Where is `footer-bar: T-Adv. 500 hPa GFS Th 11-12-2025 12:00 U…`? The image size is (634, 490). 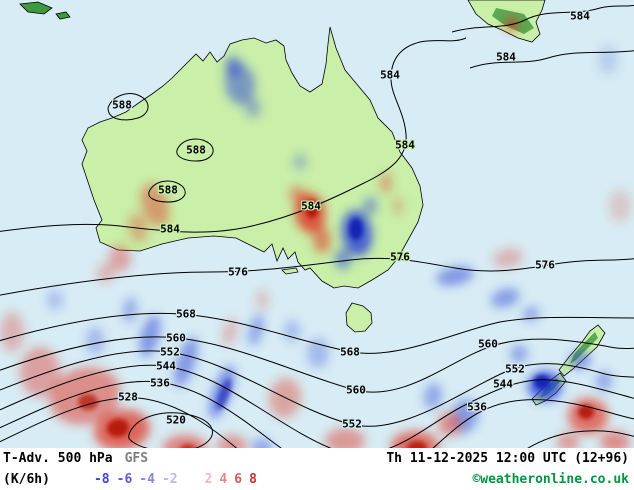
footer-bar: T-Adv. 500 hPa GFS Th 11-12-2025 12:00 U… is located at coordinates (317, 469).